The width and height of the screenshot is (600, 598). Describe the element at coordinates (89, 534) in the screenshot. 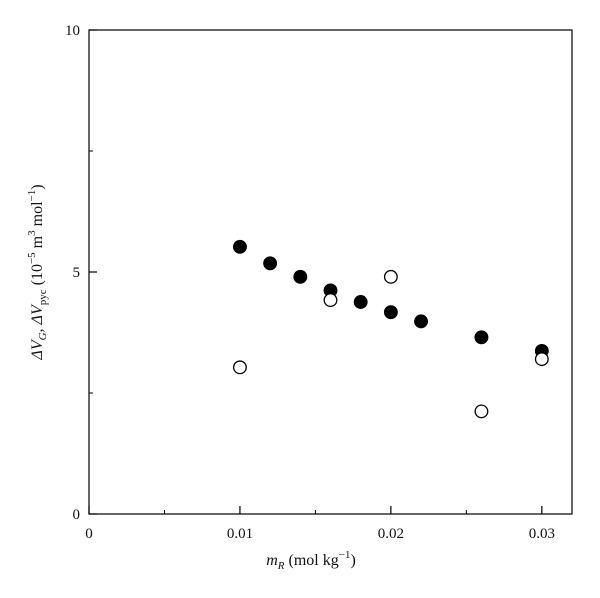

I see `x-tick-label-0: 0` at that location.